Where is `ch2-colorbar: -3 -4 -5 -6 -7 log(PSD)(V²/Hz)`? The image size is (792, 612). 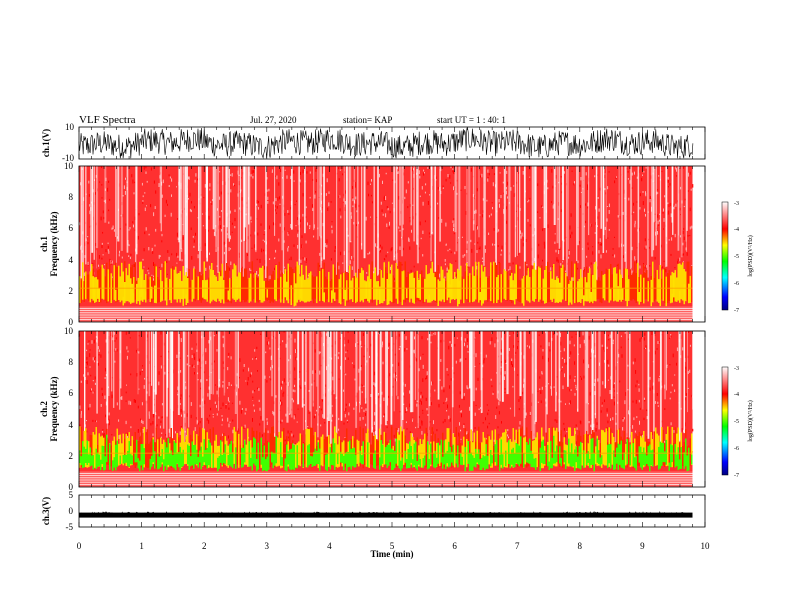
ch2-colorbar: -3 -4 -5 -6 -7 log(PSD)(V²/Hz) is located at coordinates (737, 422).